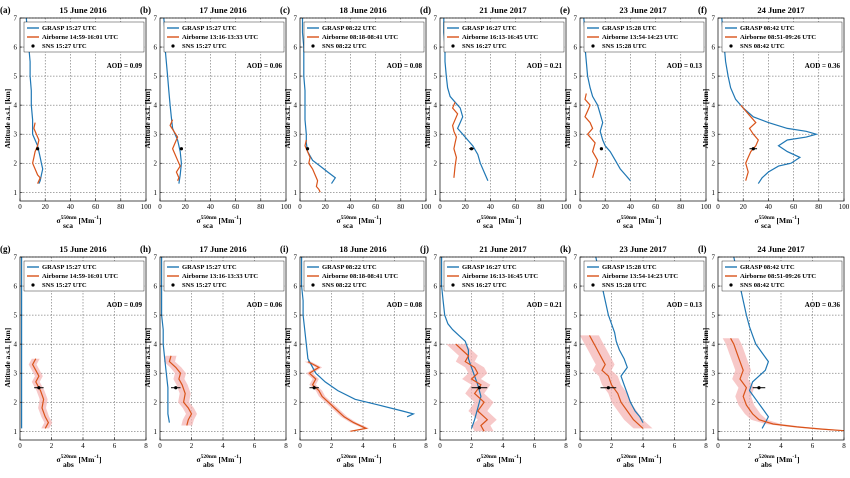 The image size is (850, 478). I want to click on panel-label: (g), so click(5, 249).